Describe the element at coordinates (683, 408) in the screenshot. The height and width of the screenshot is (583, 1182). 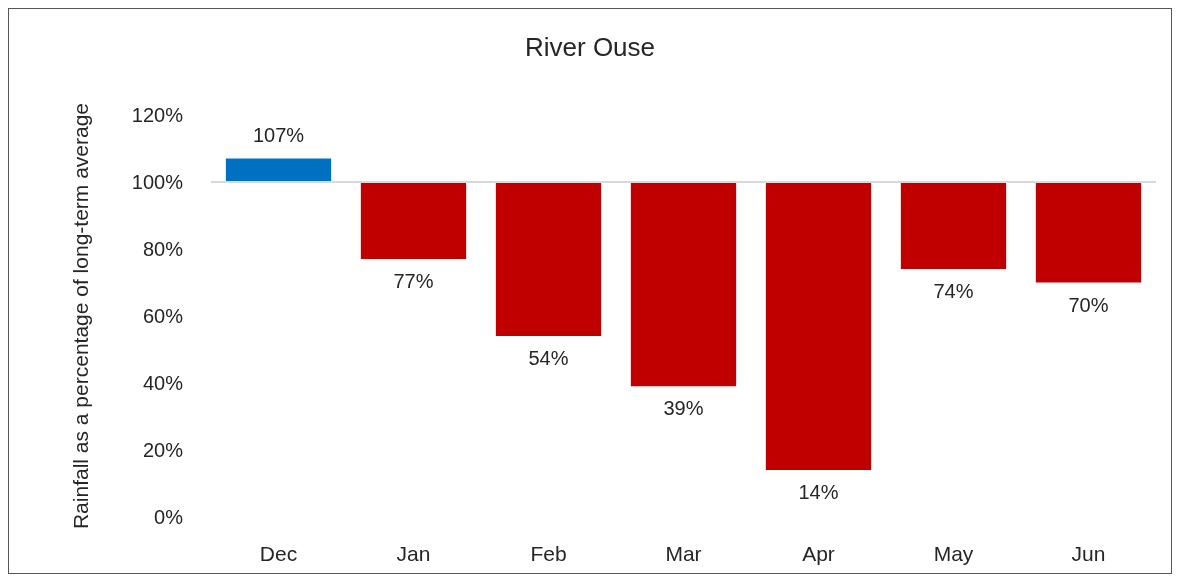
I see `data-label: 39%` at that location.